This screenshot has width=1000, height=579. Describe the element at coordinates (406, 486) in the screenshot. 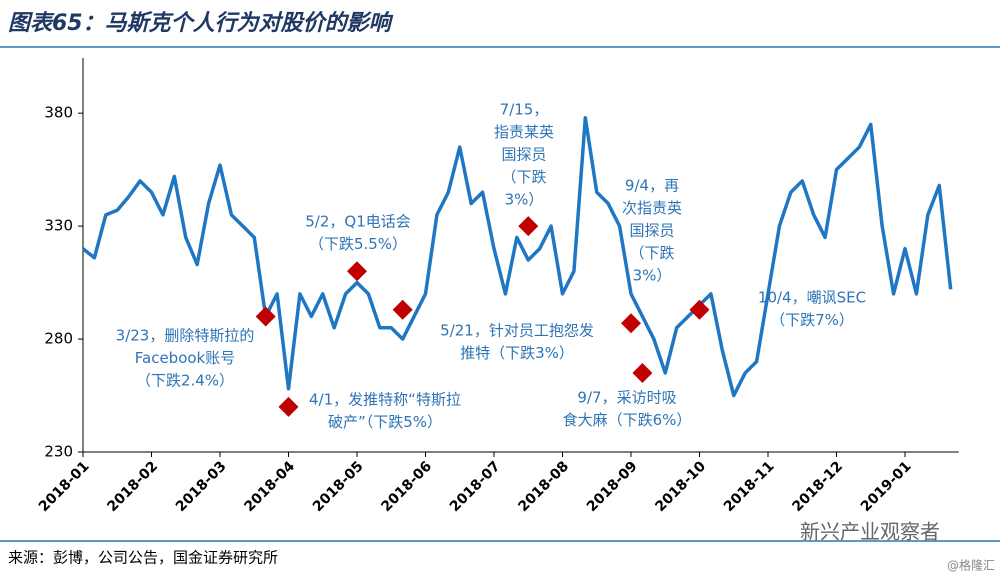

I see `x-tick-label: 2018-06` at that location.